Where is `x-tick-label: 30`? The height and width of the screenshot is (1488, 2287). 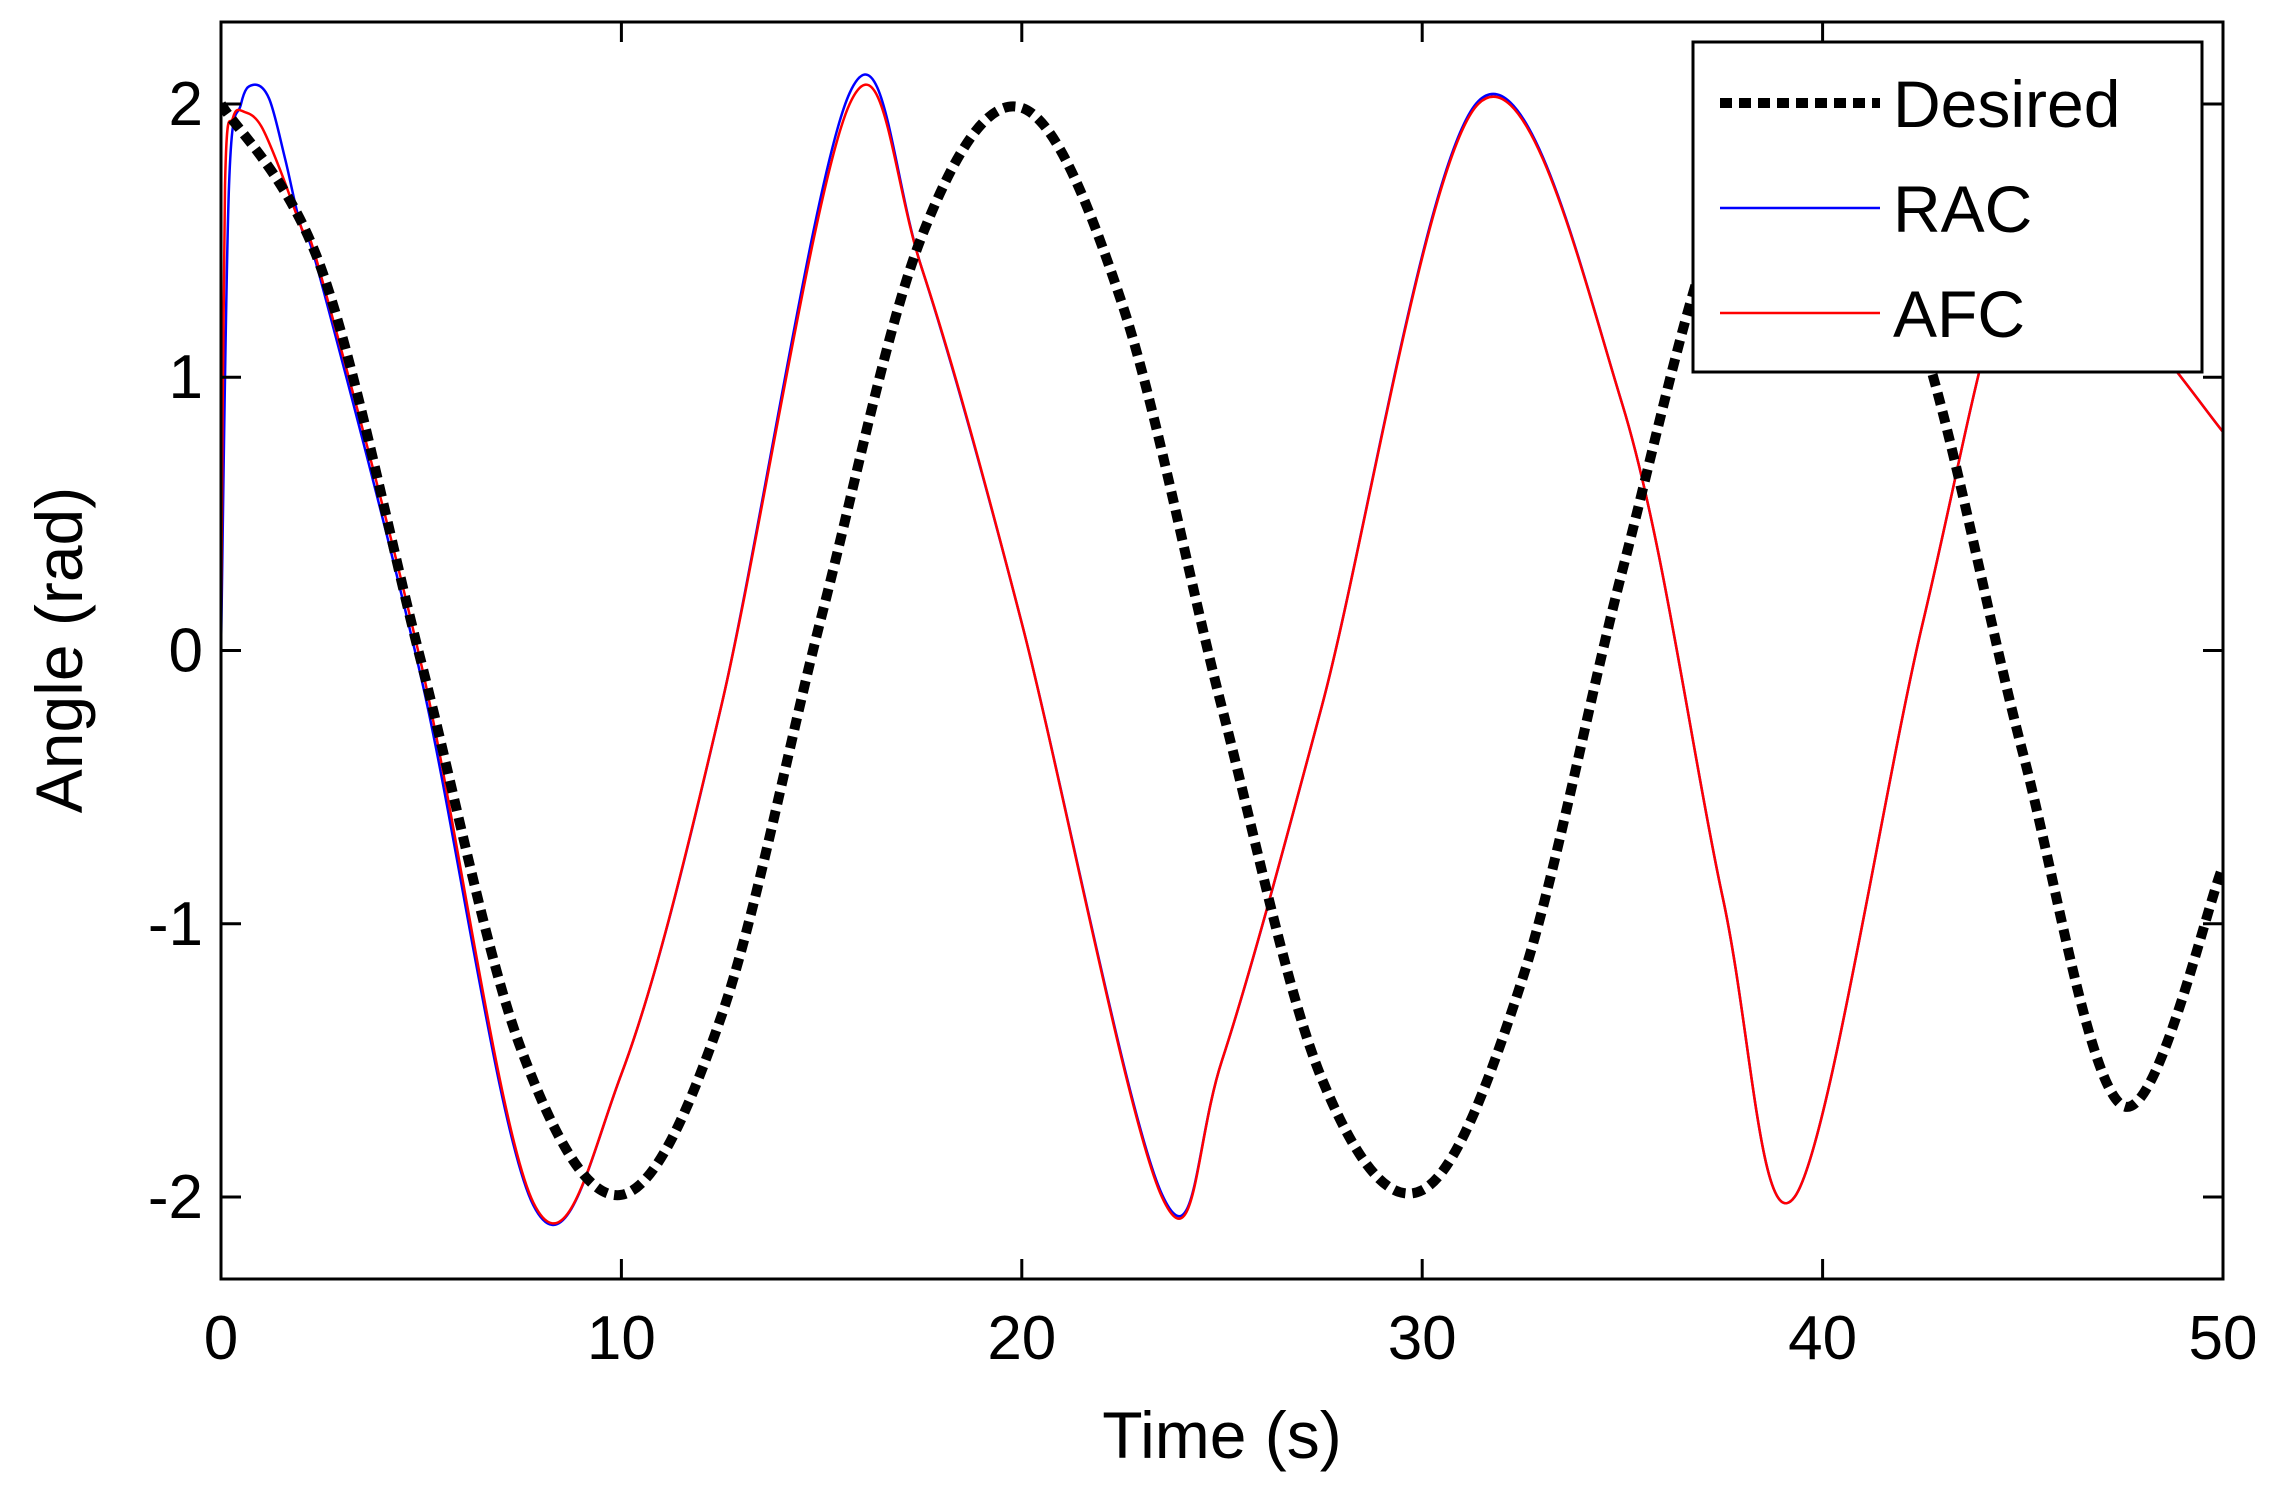 x-tick-label: 30 is located at coordinates (1422, 1338).